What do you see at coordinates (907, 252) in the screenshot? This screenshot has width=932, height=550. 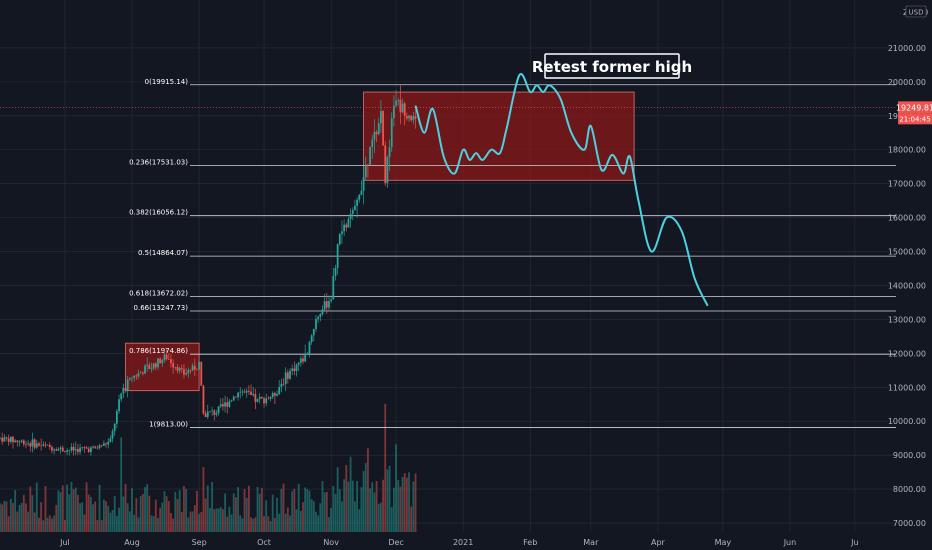 I see `y-tick-label: 15000.00` at bounding box center [907, 252].